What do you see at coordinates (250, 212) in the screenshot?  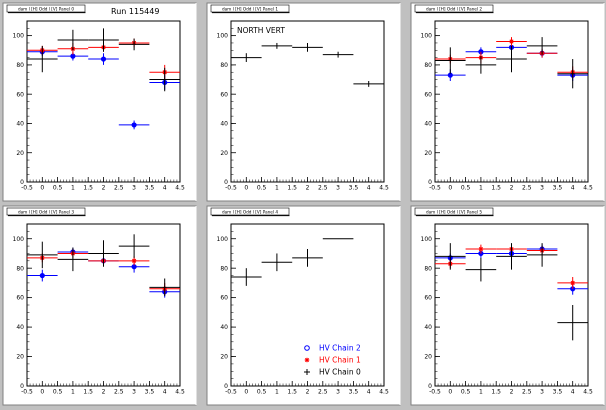 I see `pad-title: dam l [H] Odd l [V] Panel 4` at bounding box center [250, 212].